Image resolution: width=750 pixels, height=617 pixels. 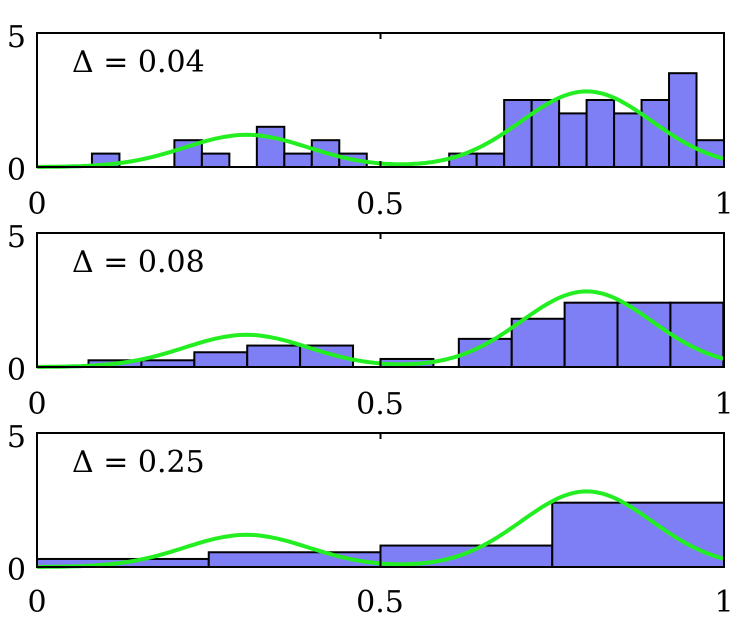 I want to click on panel-label: Δ = 0.04, so click(x=138, y=62).